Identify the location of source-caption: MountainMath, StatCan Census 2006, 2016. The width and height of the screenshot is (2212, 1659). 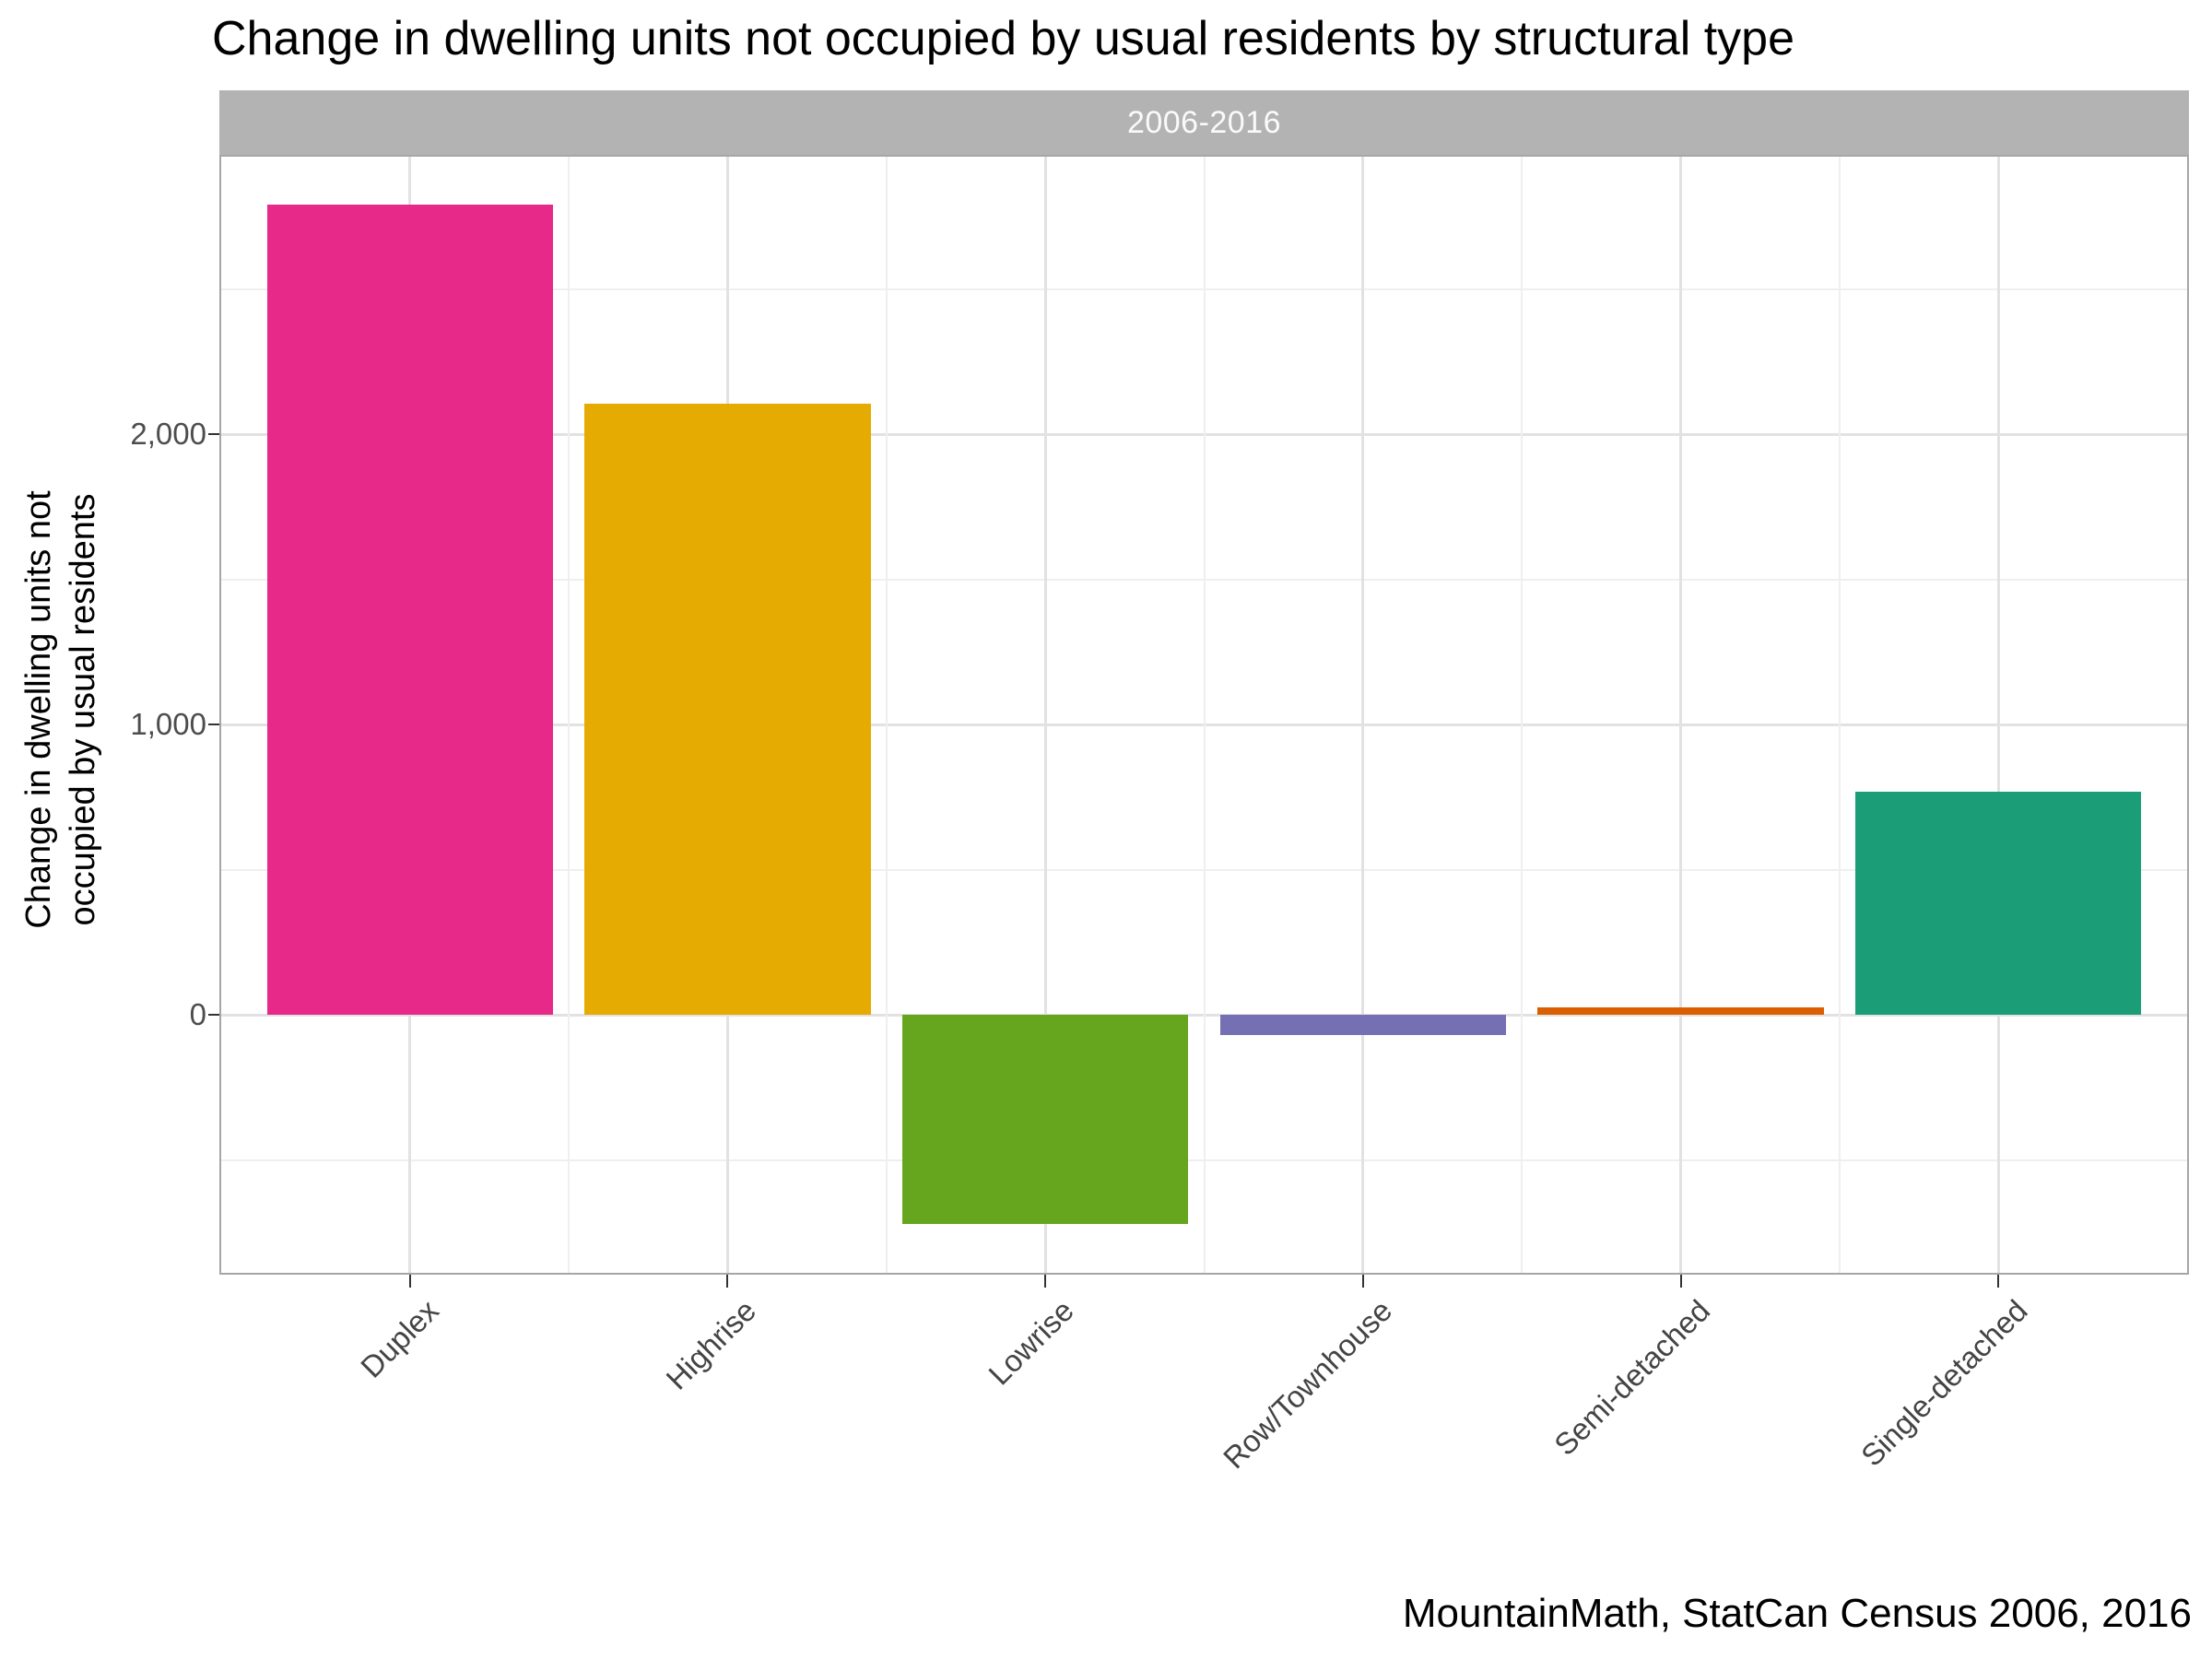
(1797, 1613).